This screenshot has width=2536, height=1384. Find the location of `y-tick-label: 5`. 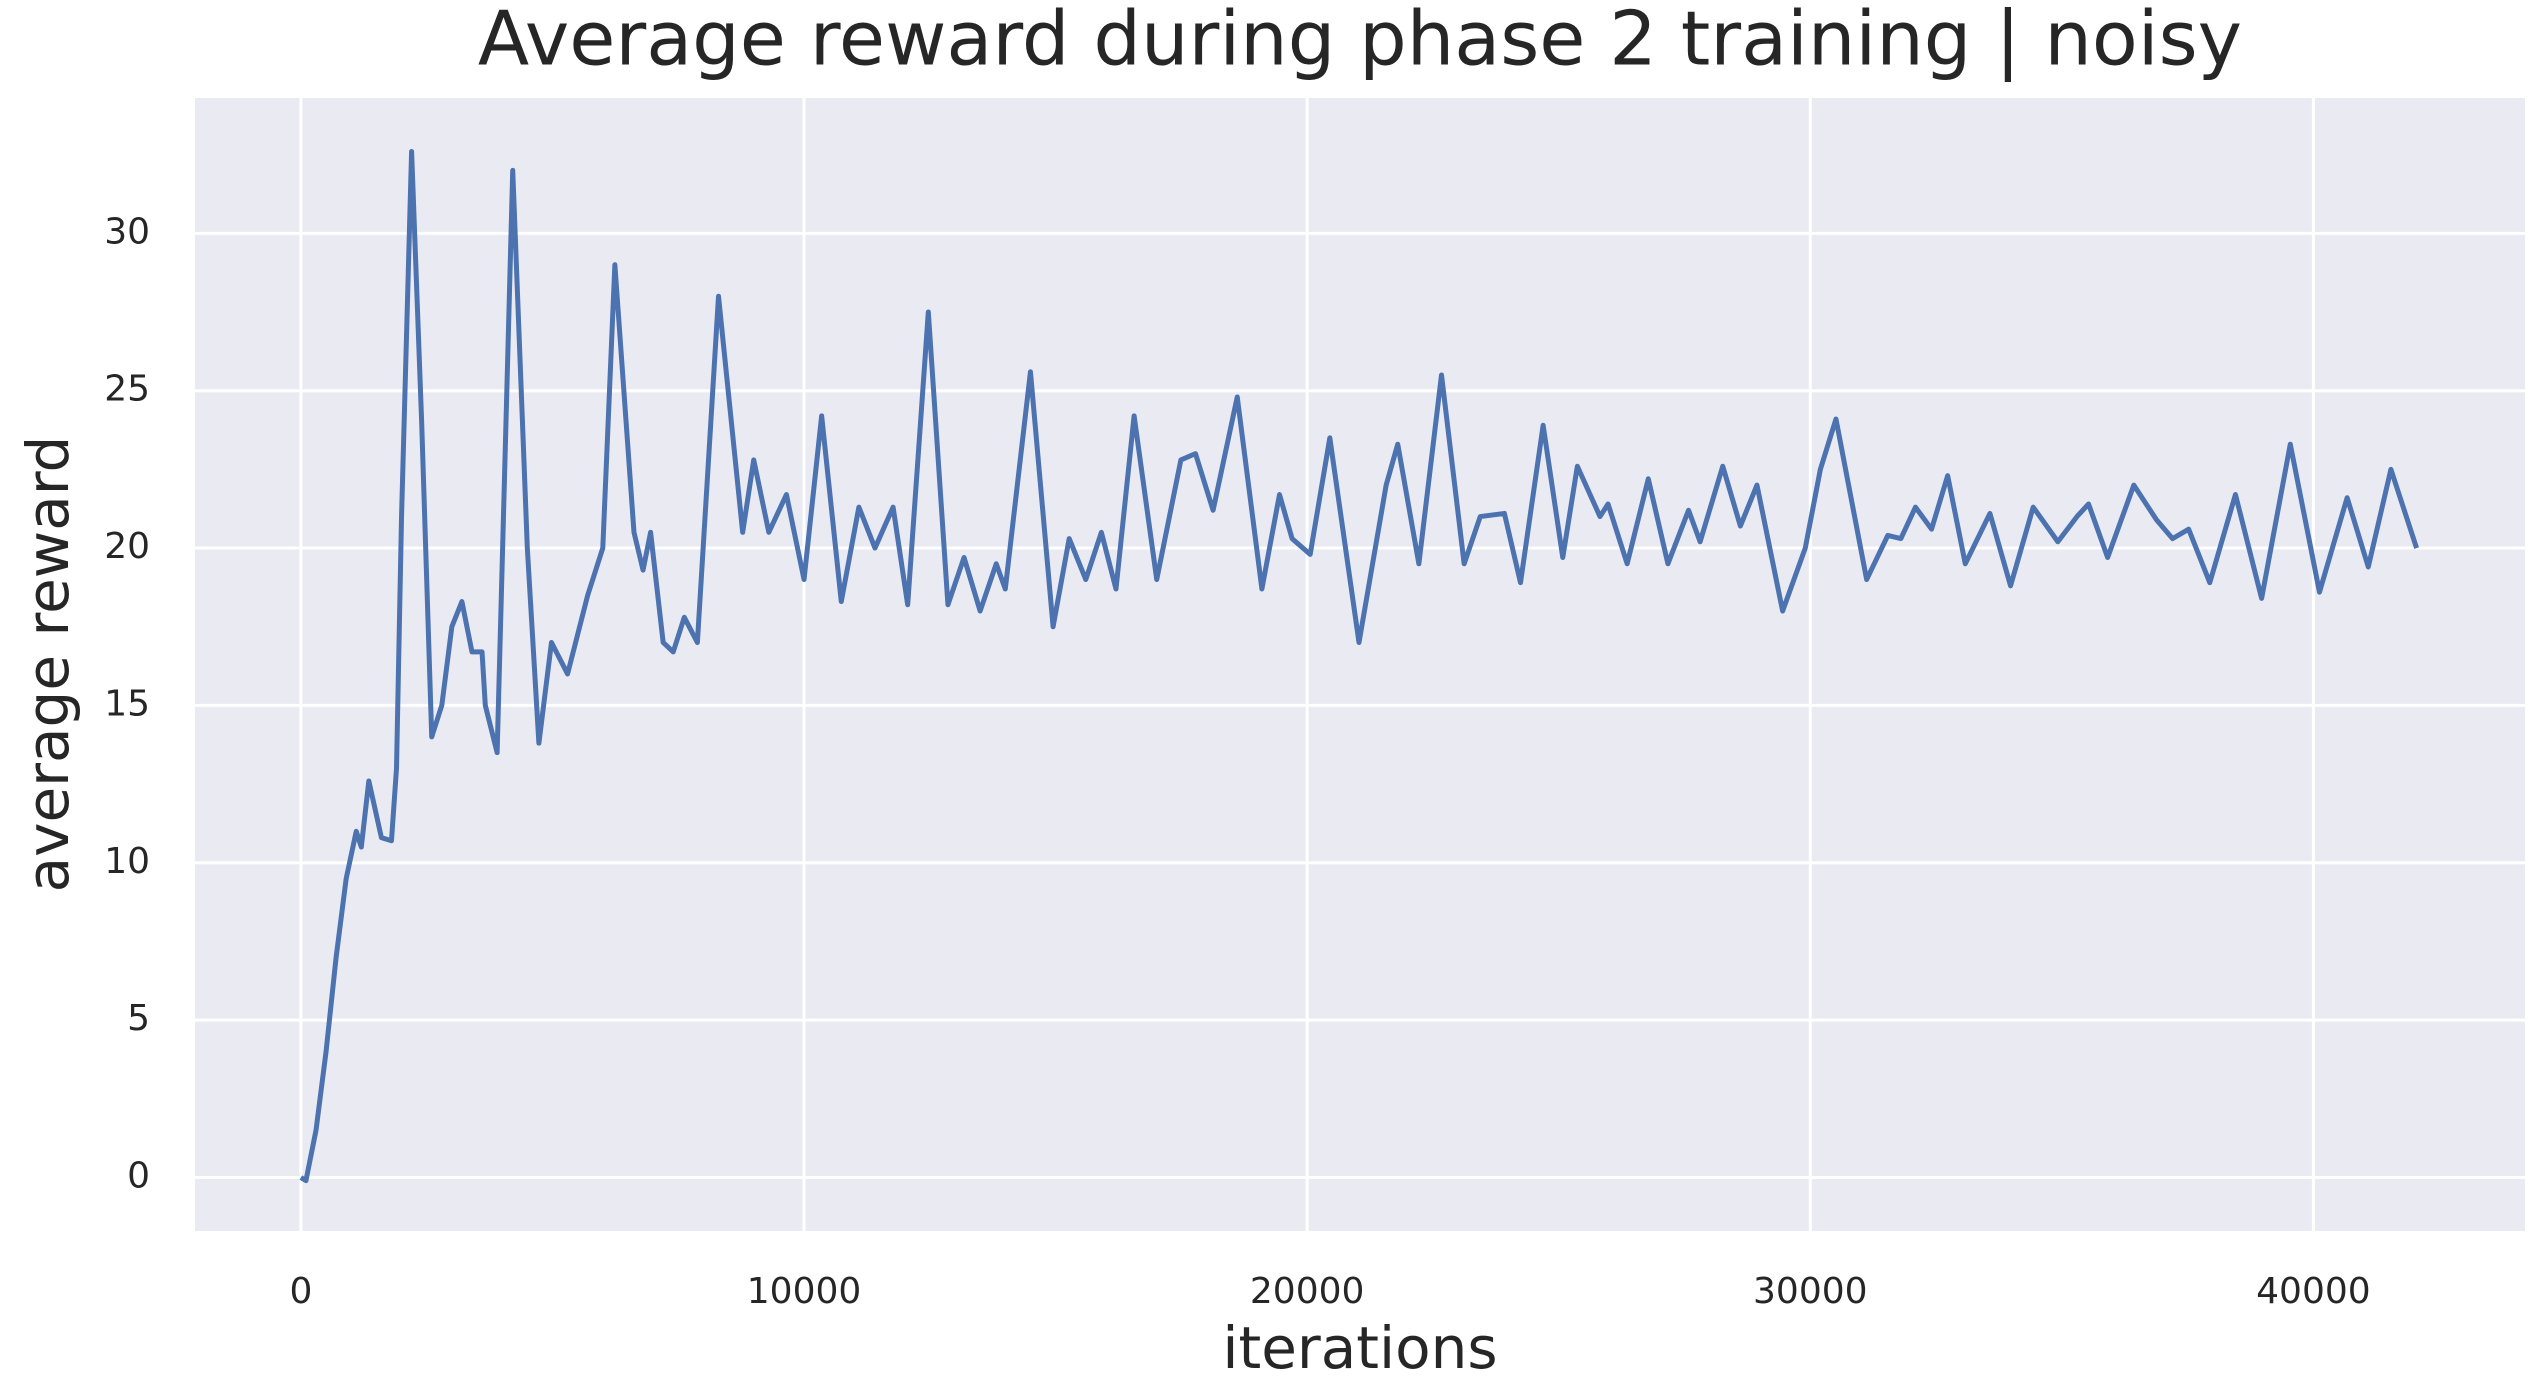

y-tick-label: 5 is located at coordinates (138, 1018).